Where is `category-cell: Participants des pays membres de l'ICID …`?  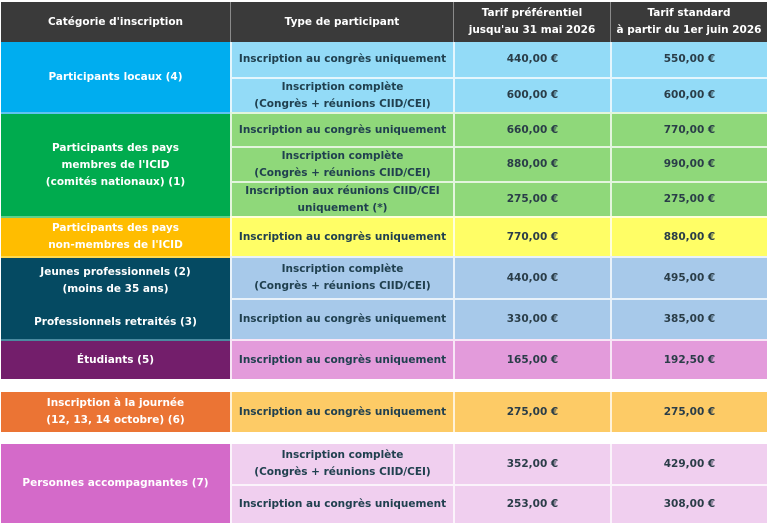
category-cell: Participants des pays membres de l'ICID … is located at coordinates (115, 164).